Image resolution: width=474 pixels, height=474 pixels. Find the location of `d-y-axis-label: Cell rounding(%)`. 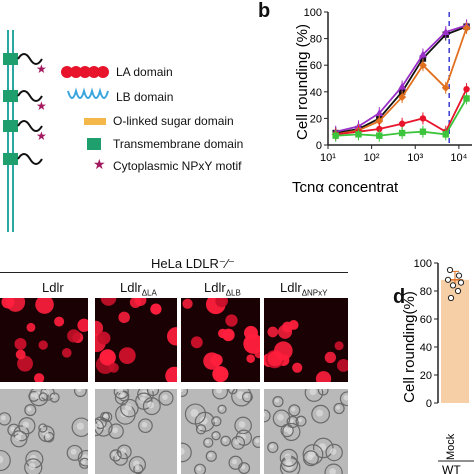

d-y-axis-label: Cell rounding(%) is located at coordinates (409, 347).